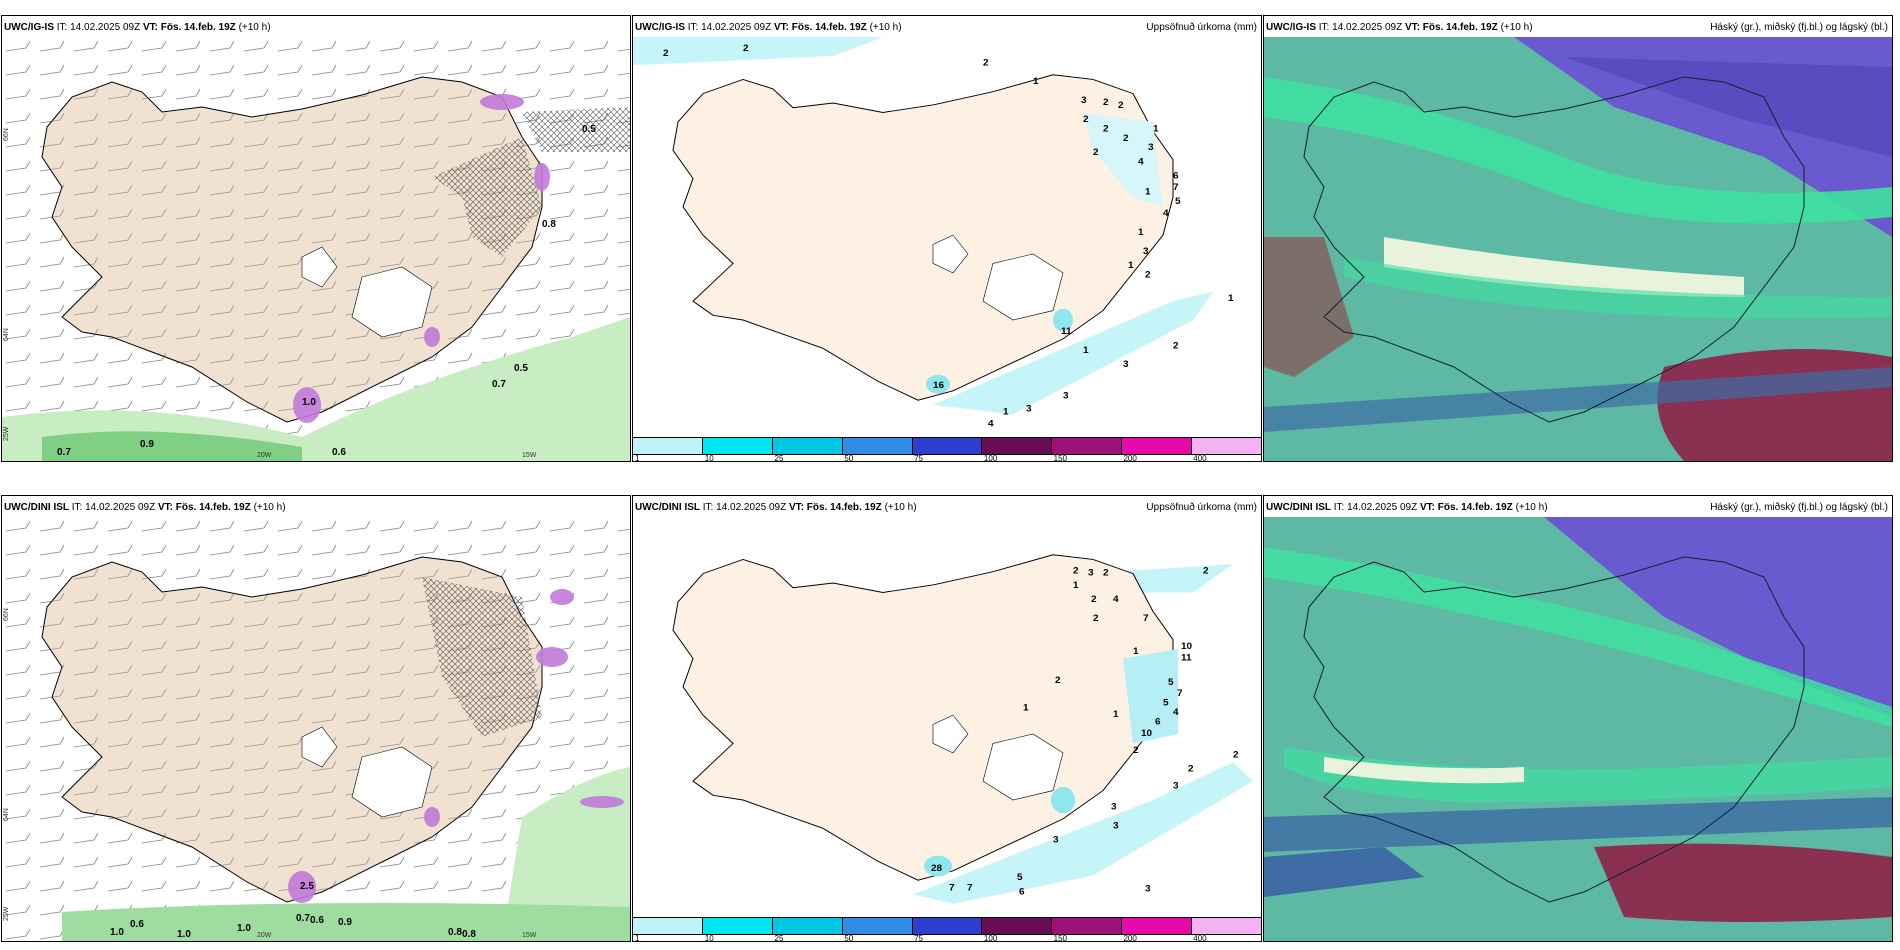 The image size is (1900, 950). I want to click on svg-text: 28, so click(937, 868).